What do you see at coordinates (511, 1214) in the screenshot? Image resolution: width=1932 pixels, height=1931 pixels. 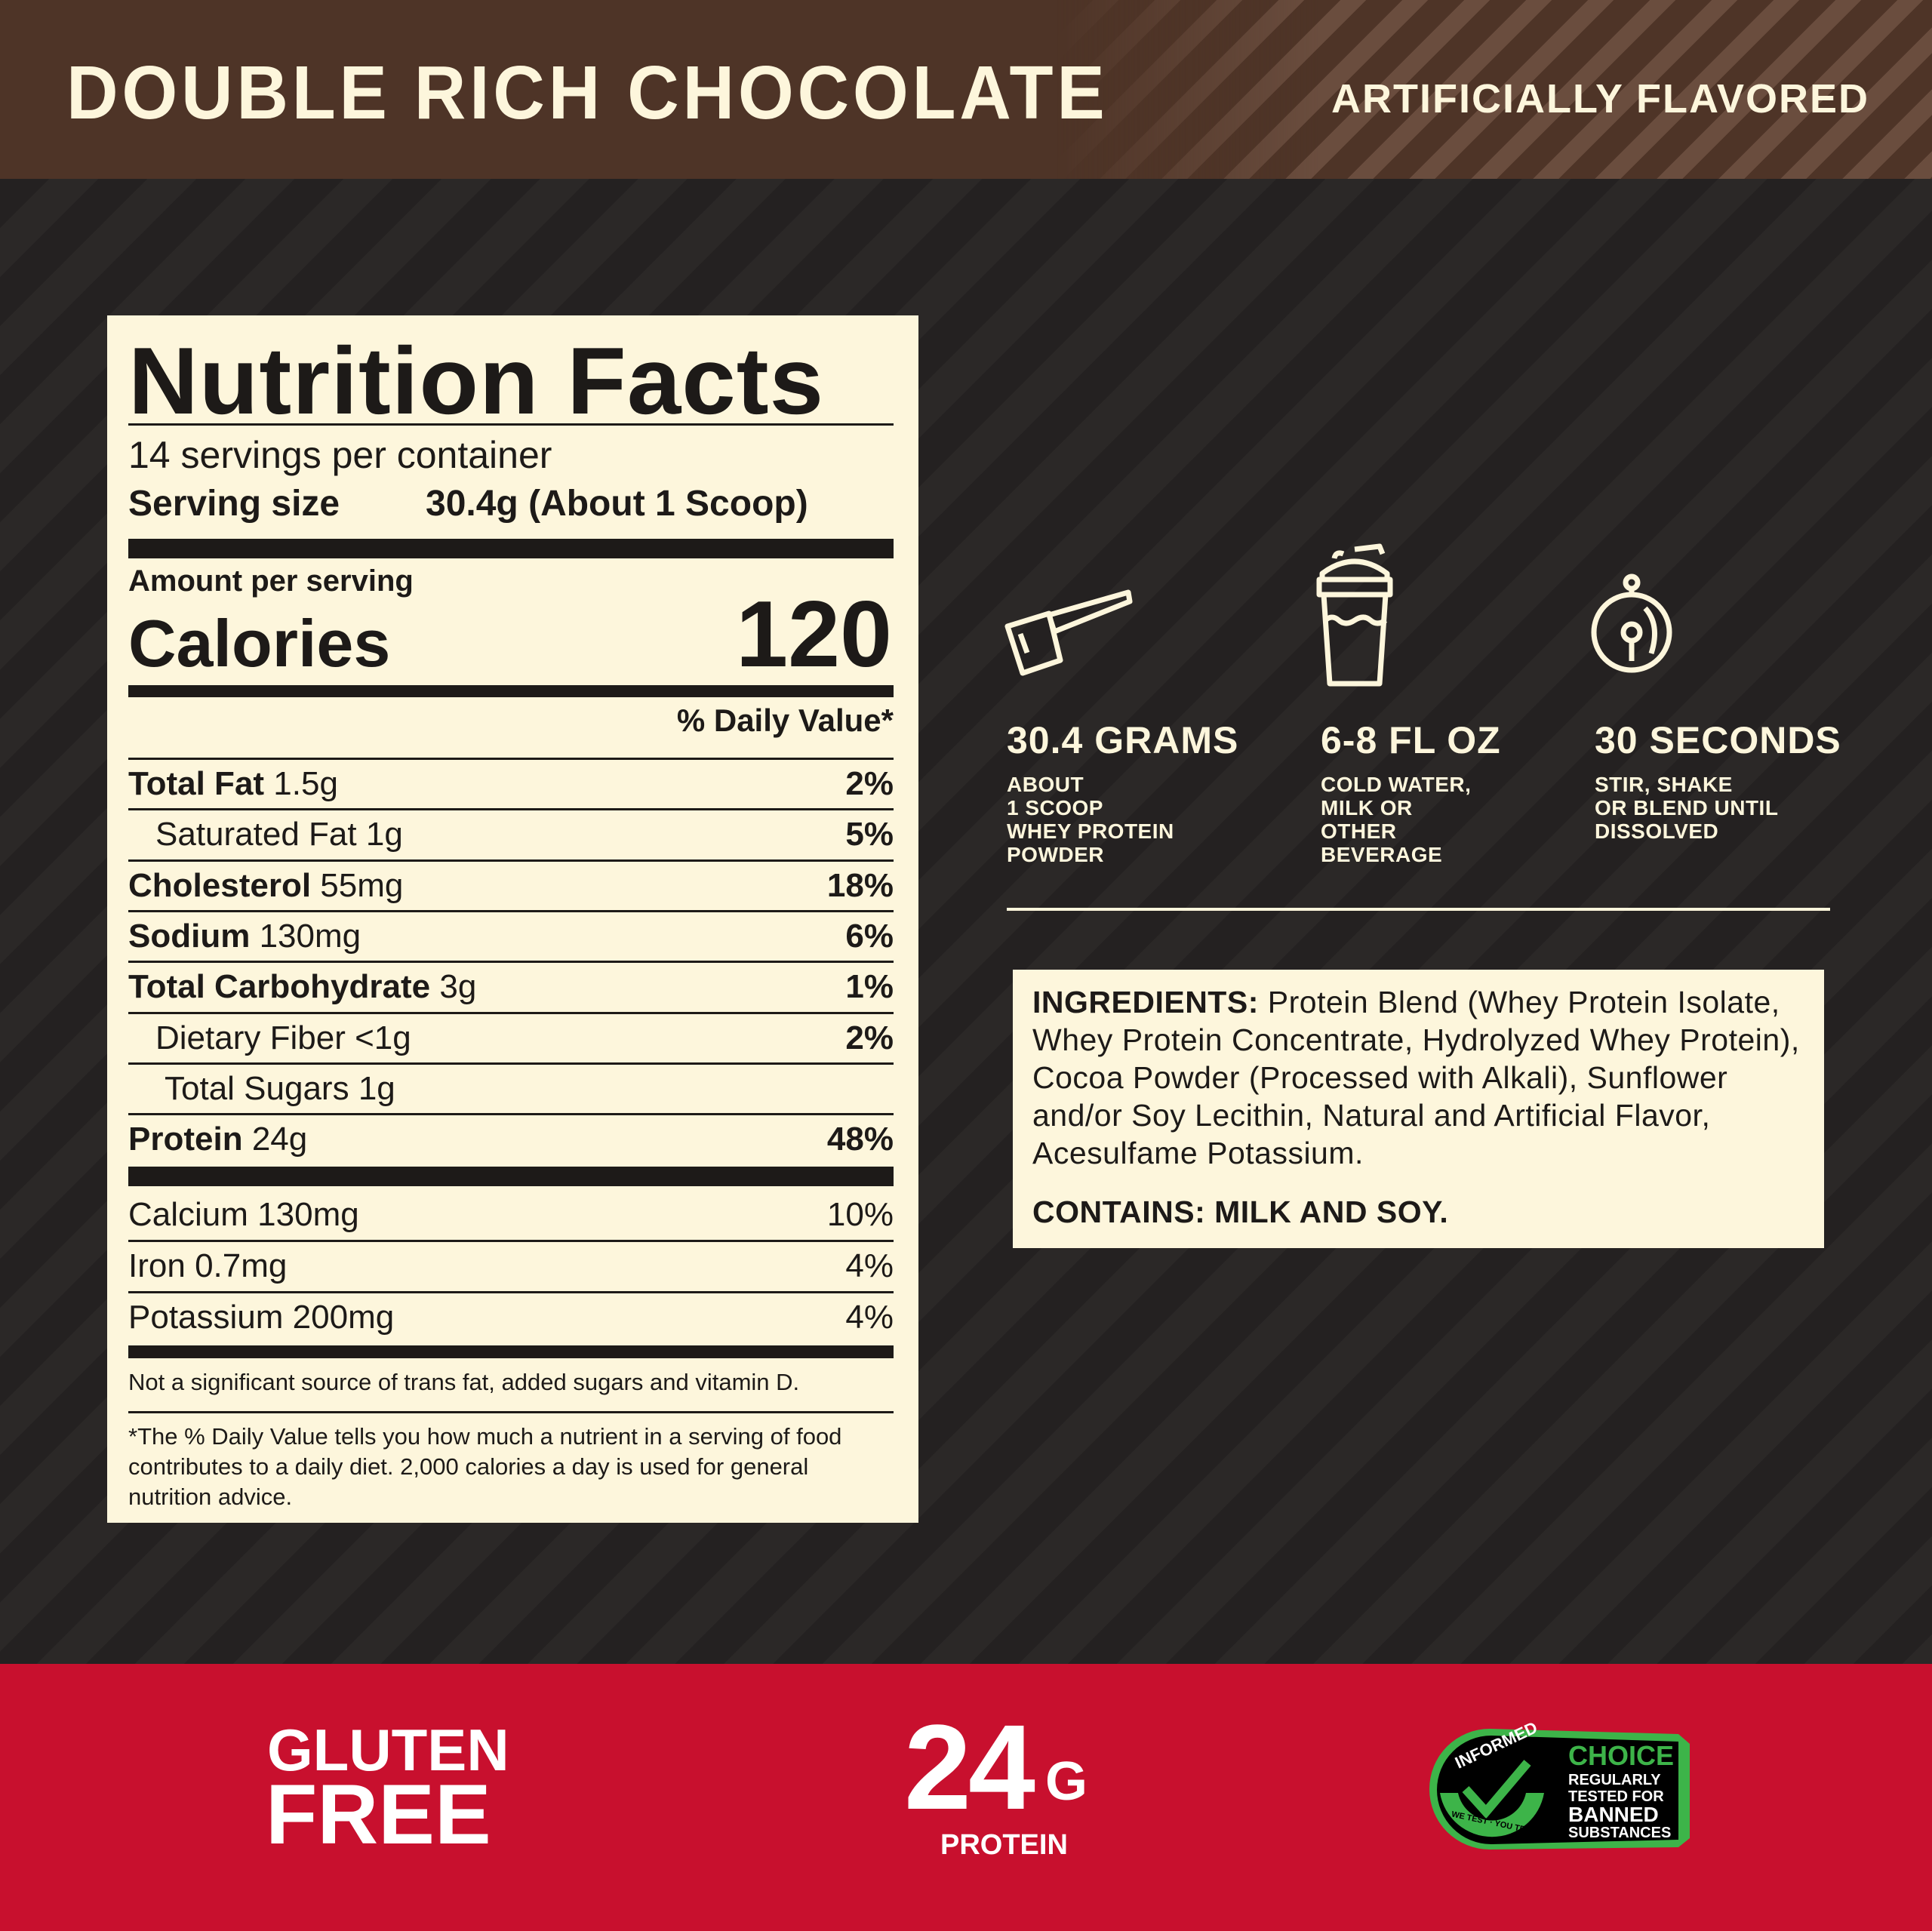 I see `mineral-row: Calcium 130mg 10%` at bounding box center [511, 1214].